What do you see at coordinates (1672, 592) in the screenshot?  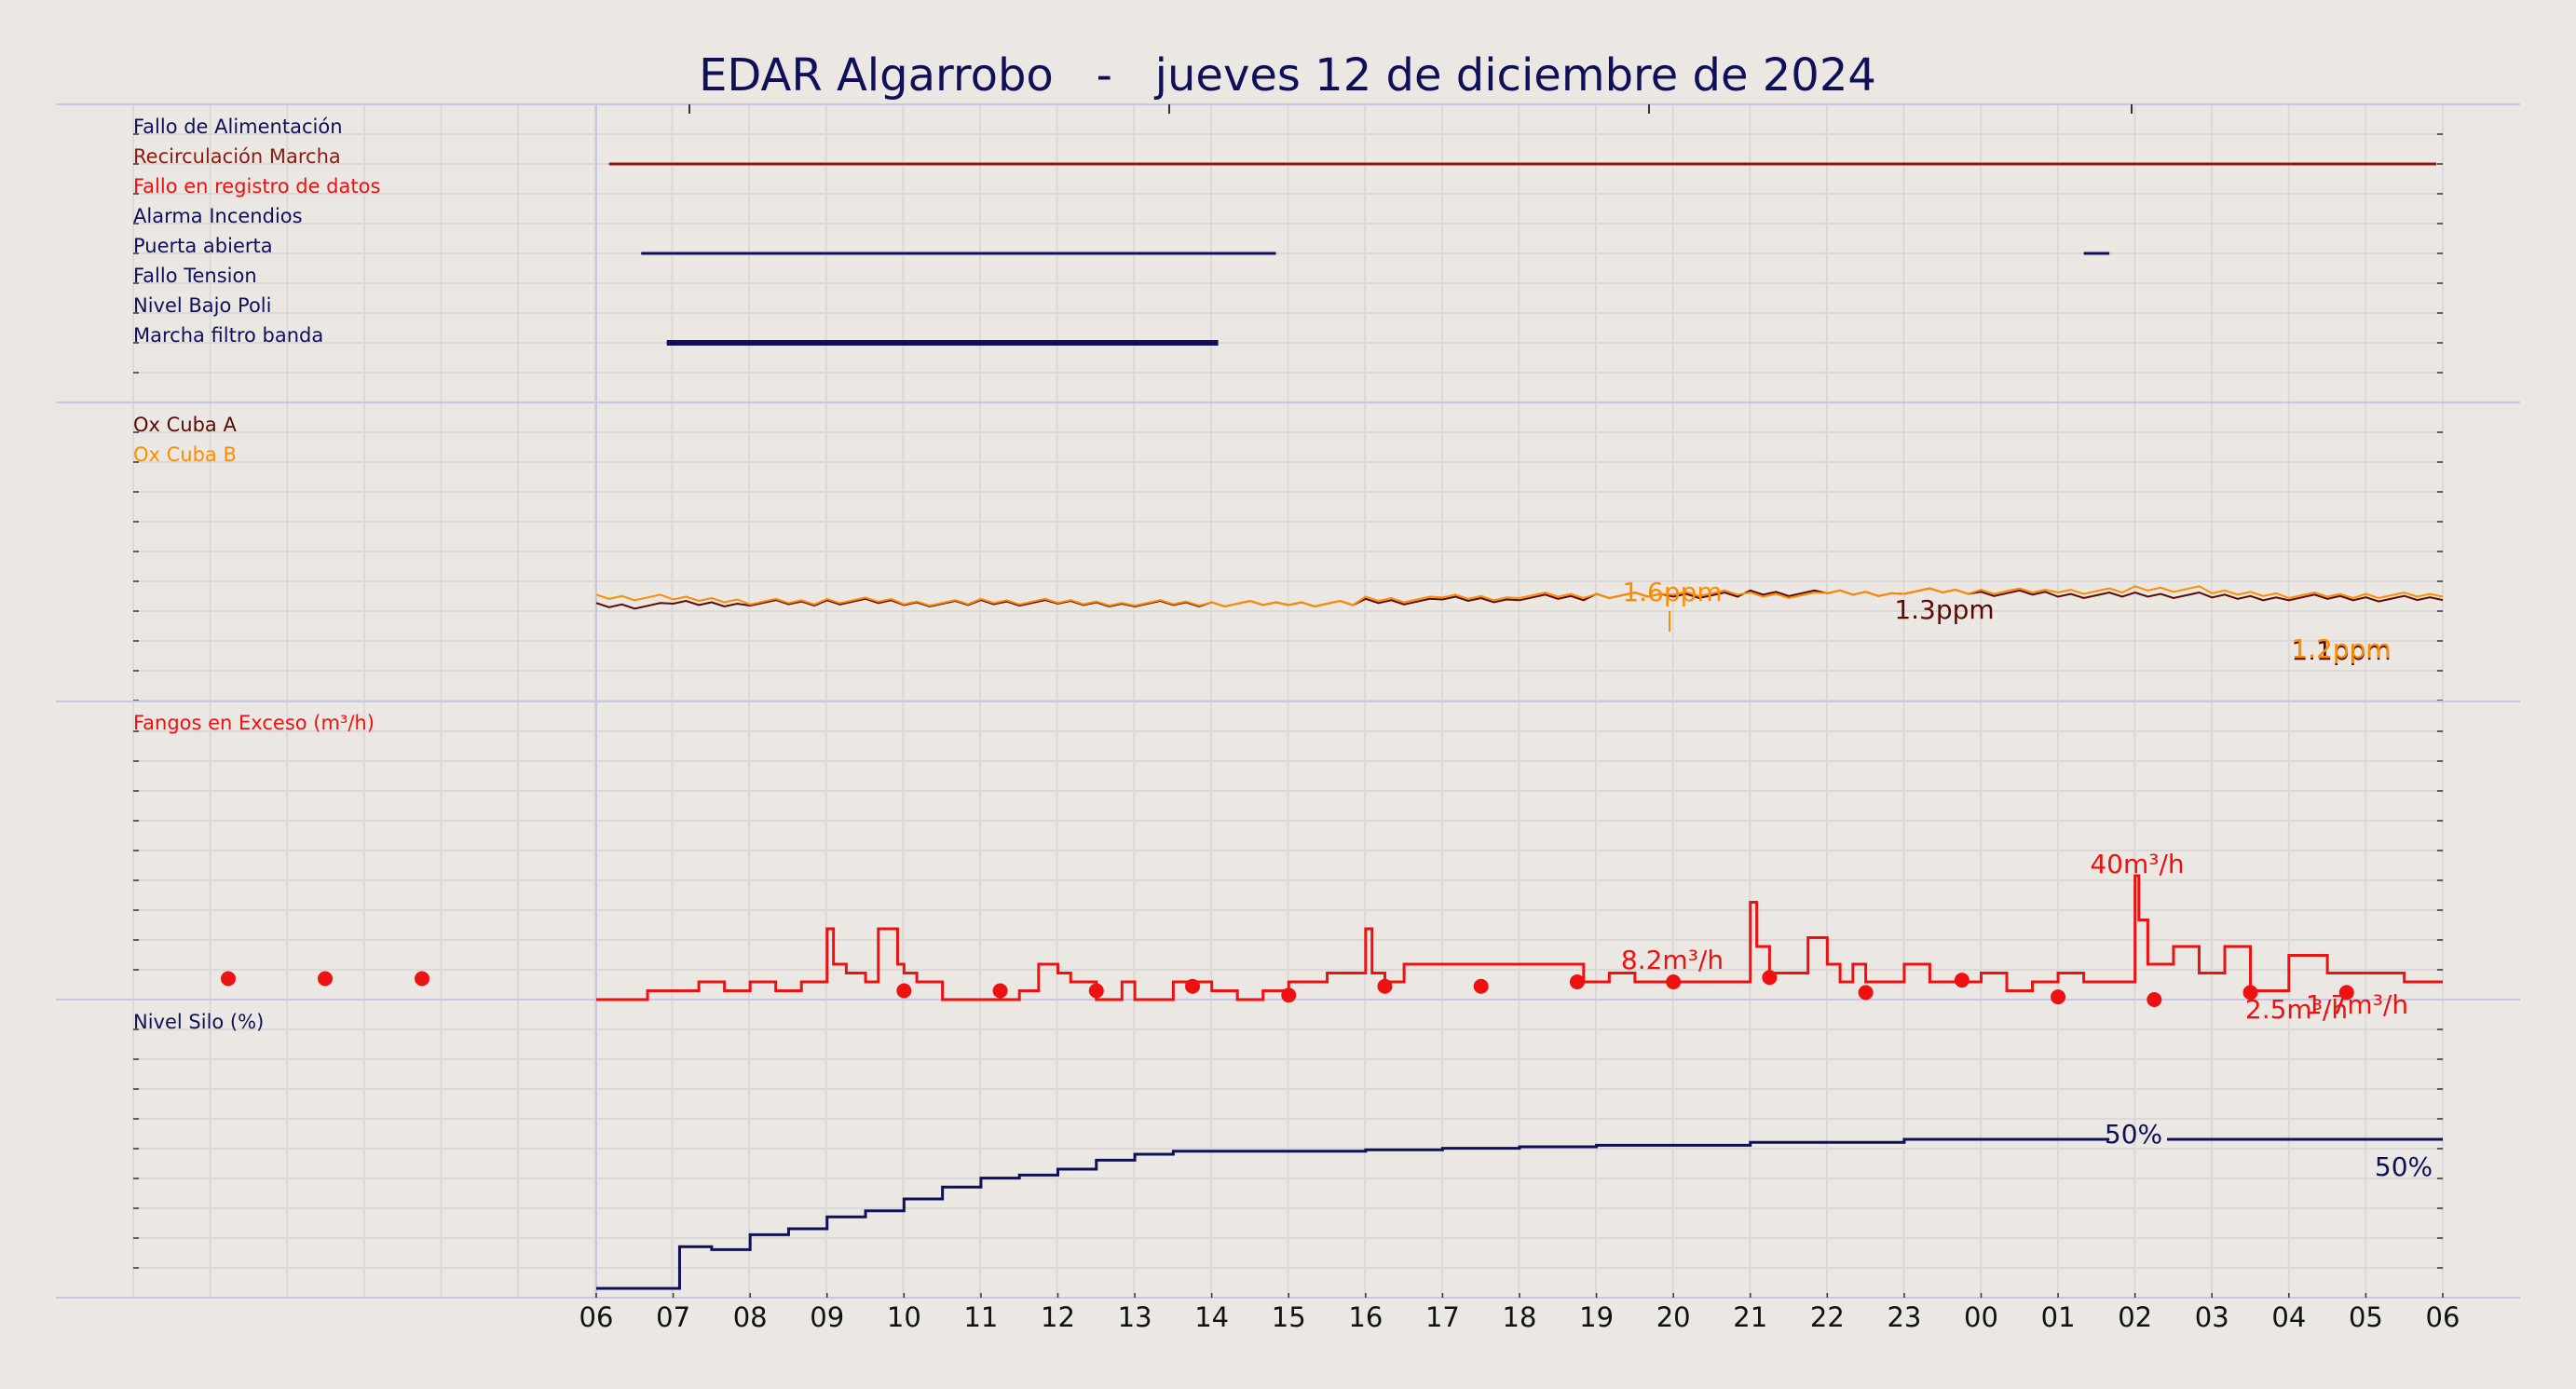 I see `oxygen-annotation: 1.6ppm` at bounding box center [1672, 592].